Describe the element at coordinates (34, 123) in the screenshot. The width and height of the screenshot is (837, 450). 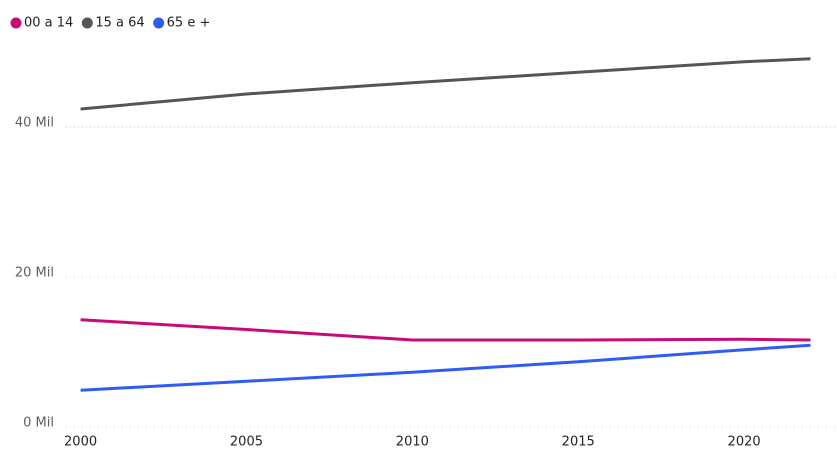
I see `y-tick-label: 40 Mil` at that location.